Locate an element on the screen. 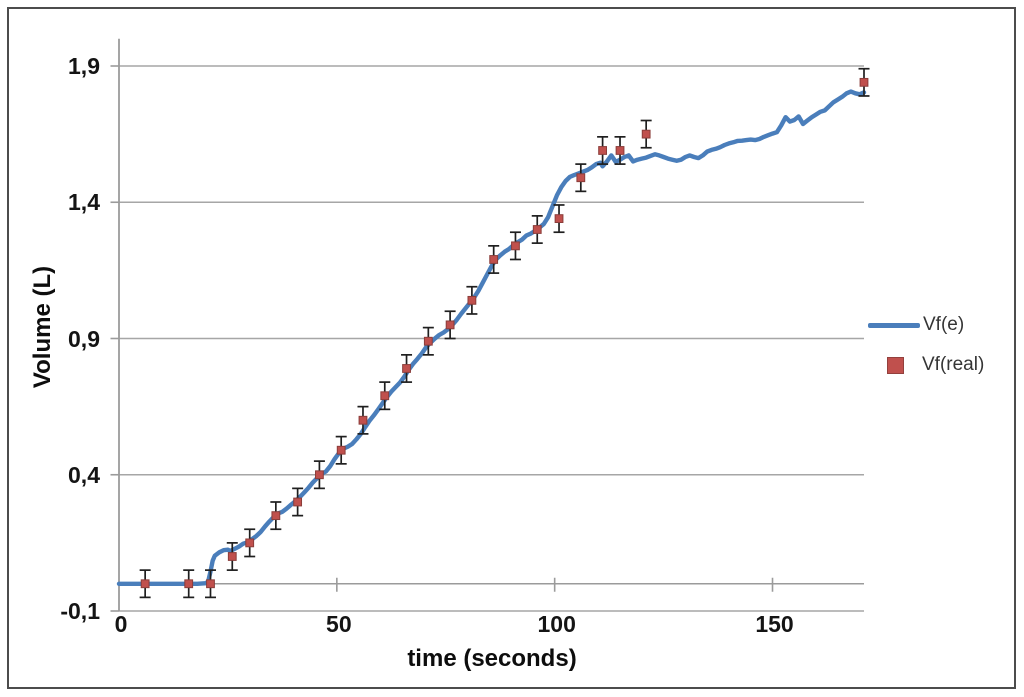 The width and height of the screenshot is (1024, 697). legend: Vf(e) Vf(real) is located at coordinates (941, 345).